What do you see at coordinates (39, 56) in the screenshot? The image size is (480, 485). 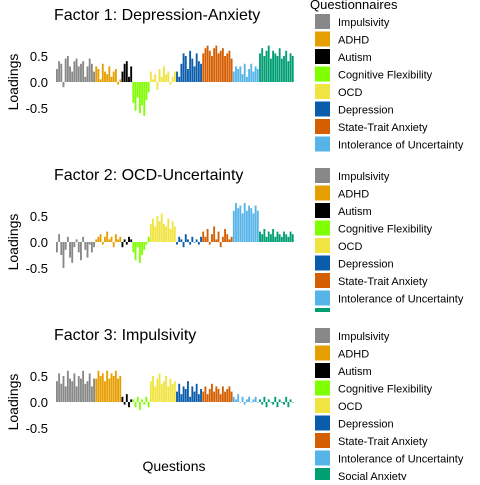 I see `y-tick-label: 0.5` at bounding box center [39, 56].